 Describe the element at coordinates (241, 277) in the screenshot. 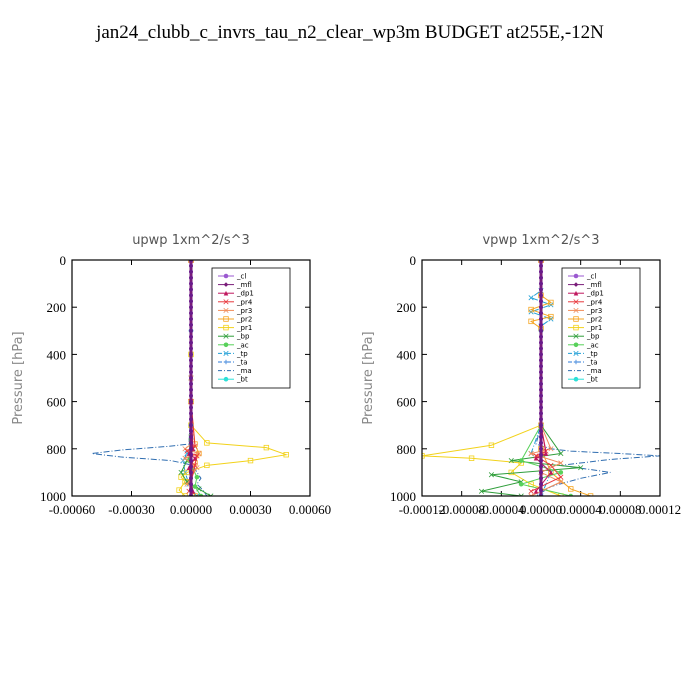

I see `legend-label: _cl` at that location.